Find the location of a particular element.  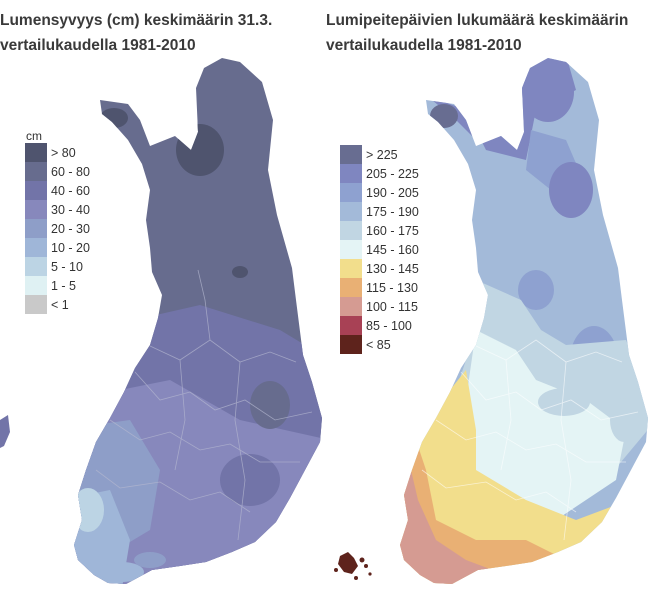

snow-cover-days-legend-label: 175 - 190 is located at coordinates (392, 211).